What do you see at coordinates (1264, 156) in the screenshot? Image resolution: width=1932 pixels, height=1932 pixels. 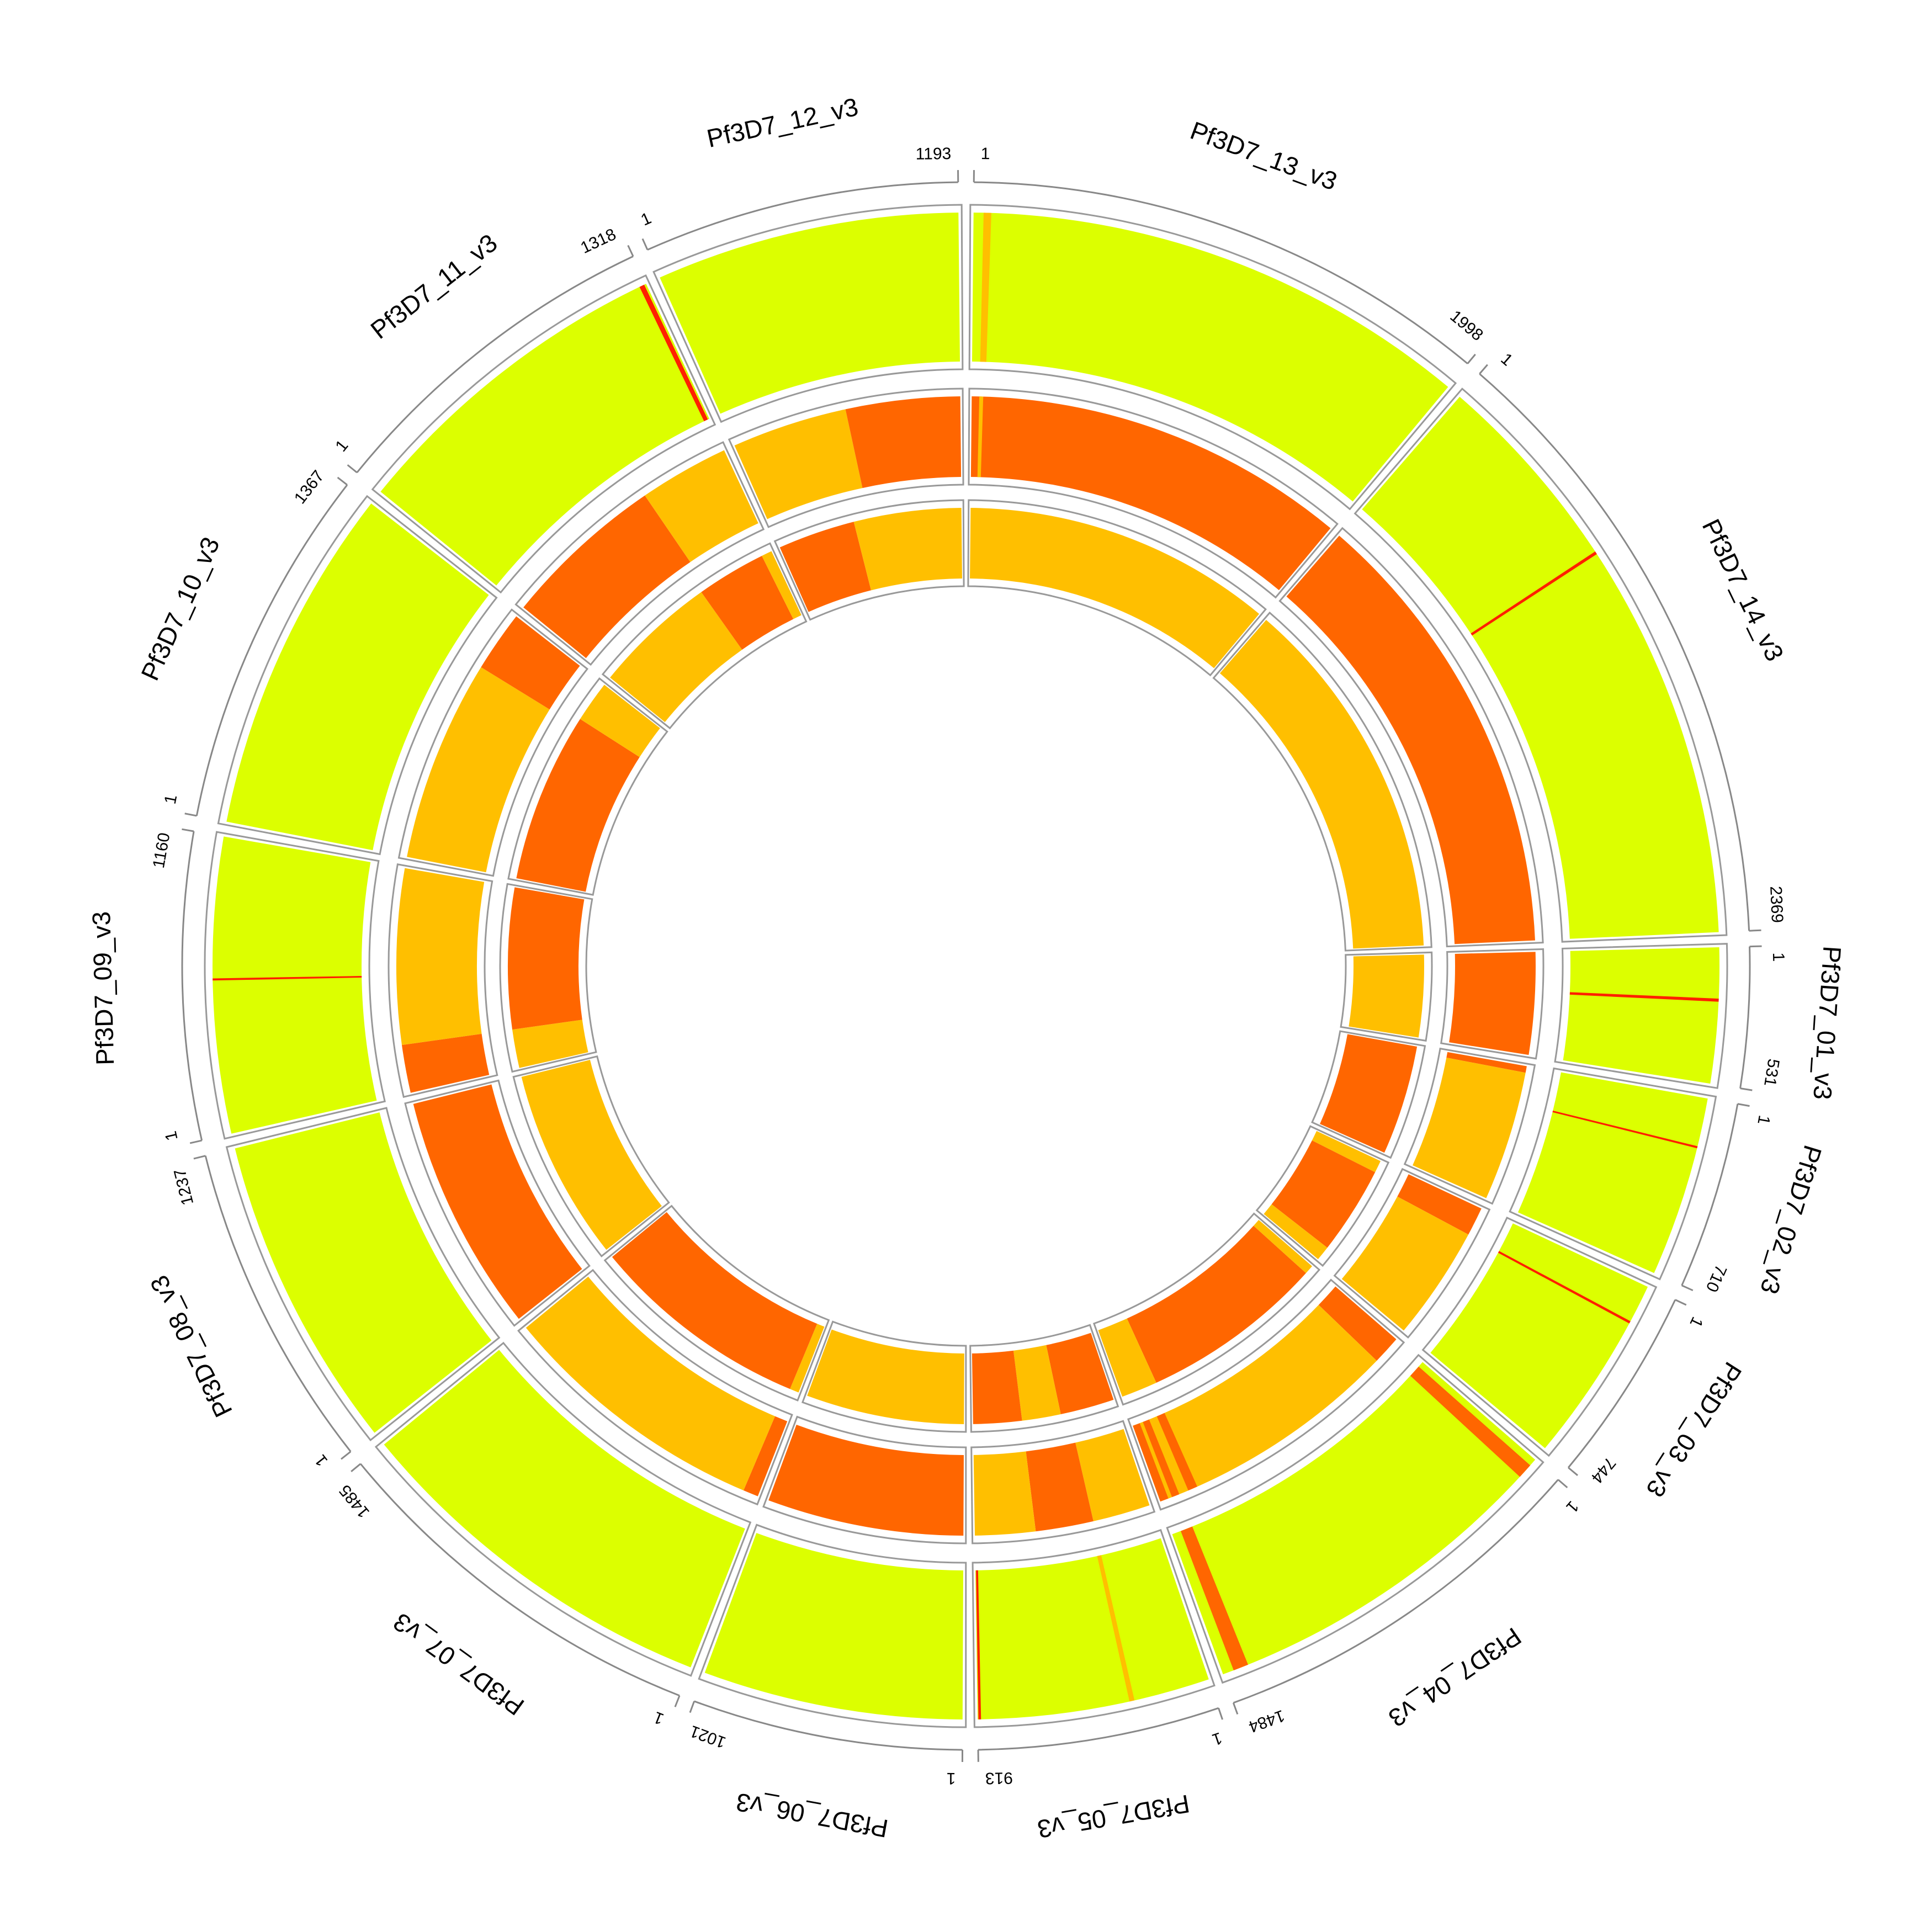 I see `chromosome-name: Pf3D7_13_v3` at bounding box center [1264, 156].